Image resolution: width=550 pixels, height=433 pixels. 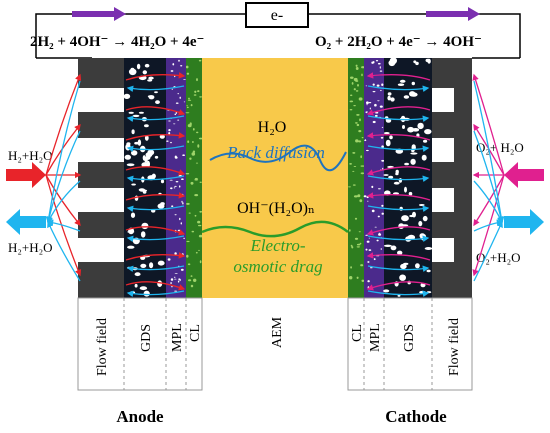 I want to click on cathode-label: Cathode, so click(x=416, y=416).